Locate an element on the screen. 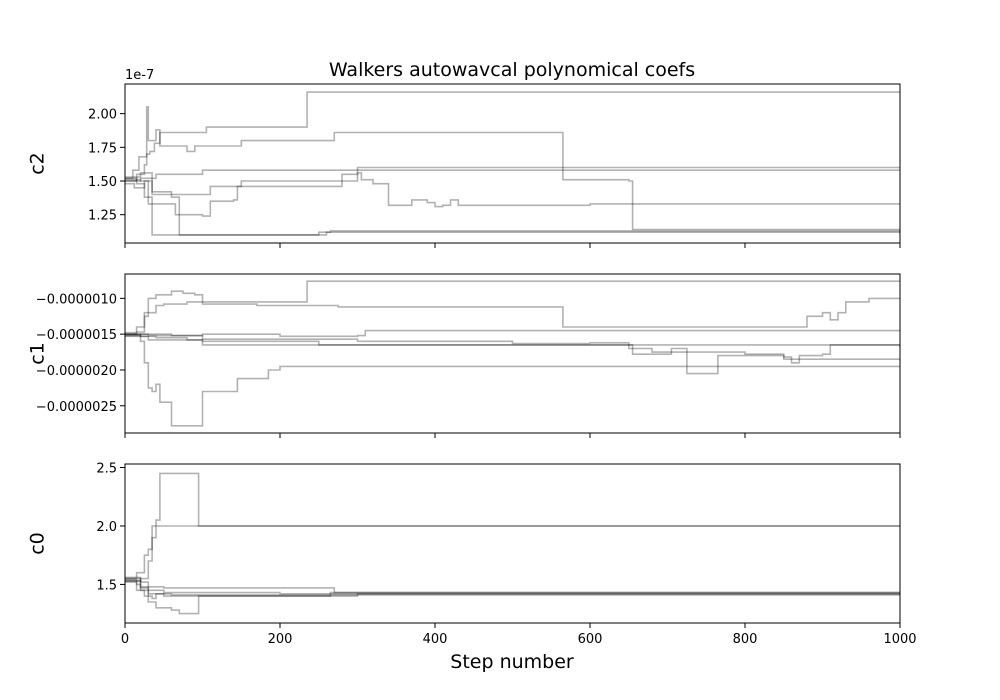  y-tick-label: 2.5 is located at coordinates (106, 469).